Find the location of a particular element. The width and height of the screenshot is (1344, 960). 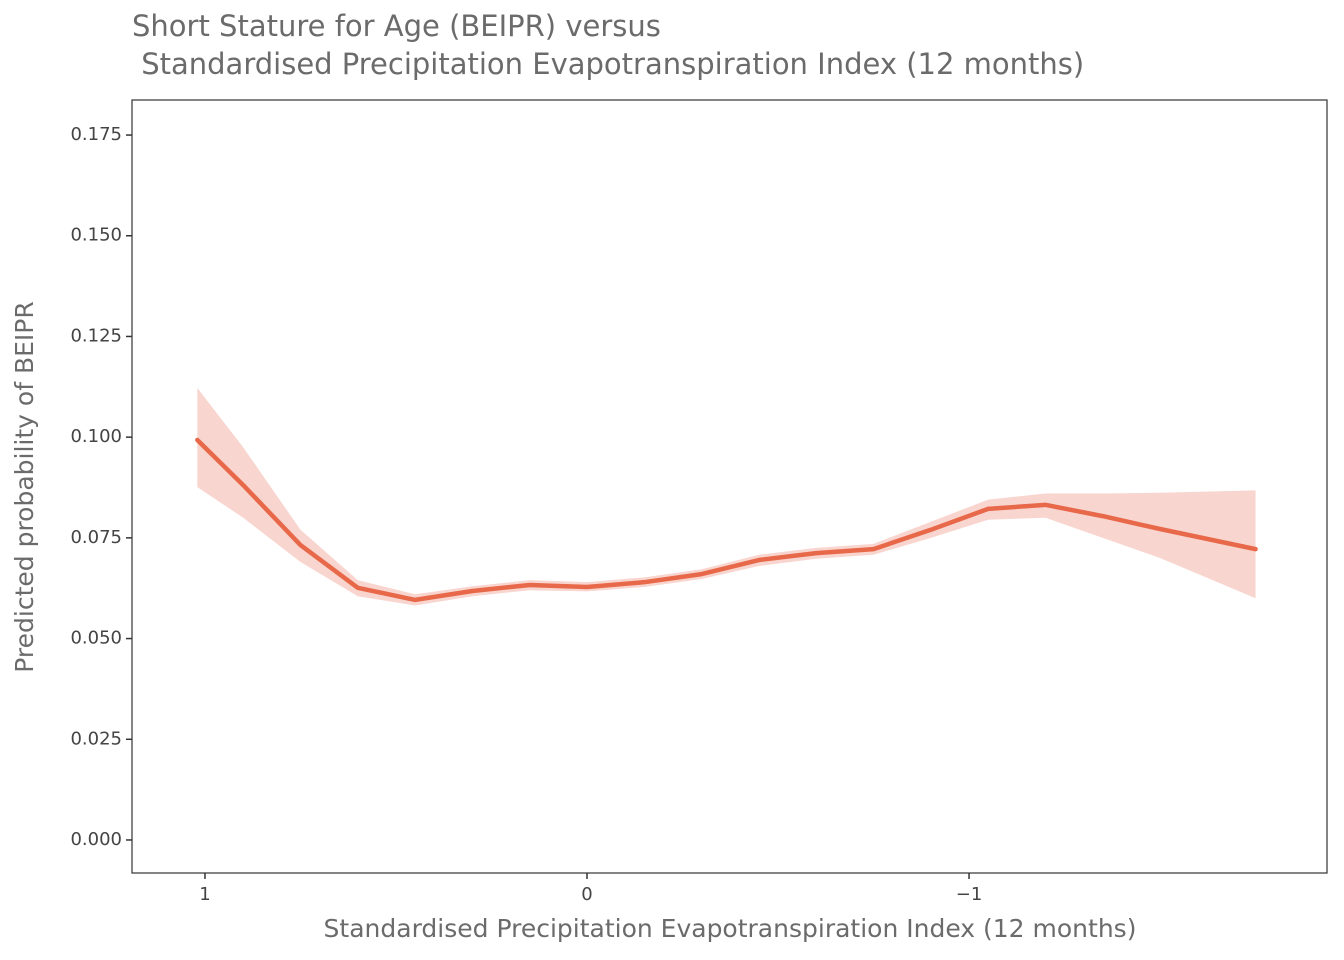

y-tick-label: 0.000 is located at coordinates (96, 839).